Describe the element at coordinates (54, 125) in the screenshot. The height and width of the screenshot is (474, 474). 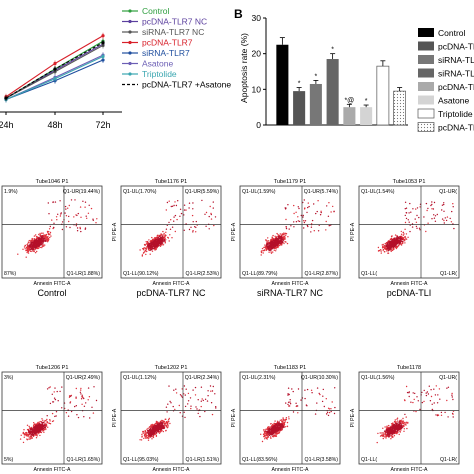
I see `line-x-tick-label: 48h` at that location.